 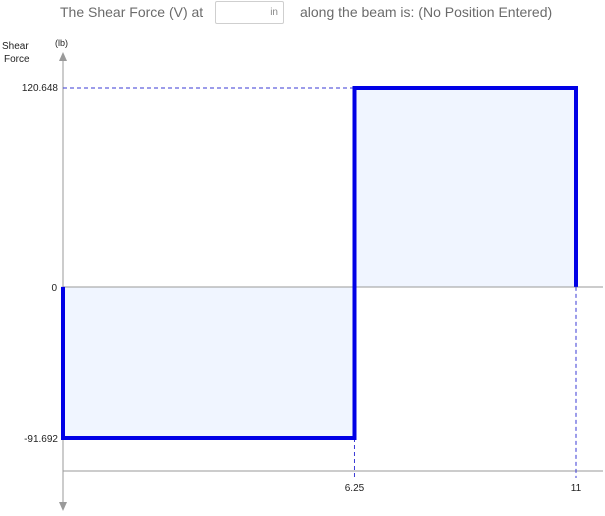 I want to click on y-tick-label-min: -91.692, so click(x=41, y=439).